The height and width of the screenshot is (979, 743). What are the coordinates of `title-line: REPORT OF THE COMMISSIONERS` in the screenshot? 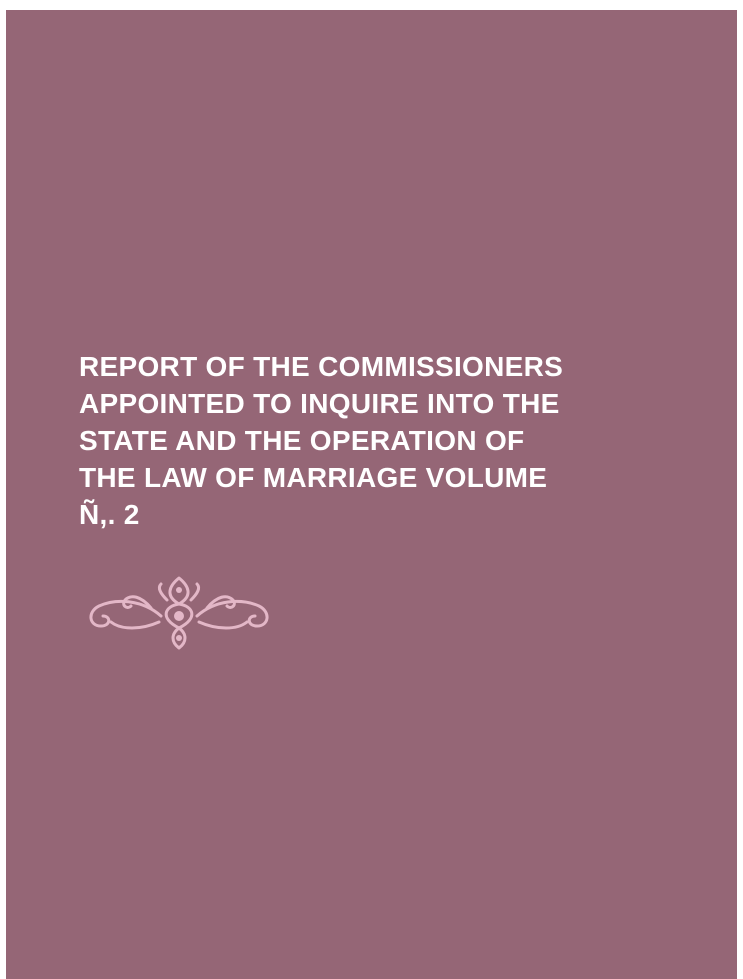 It's located at (321, 366).